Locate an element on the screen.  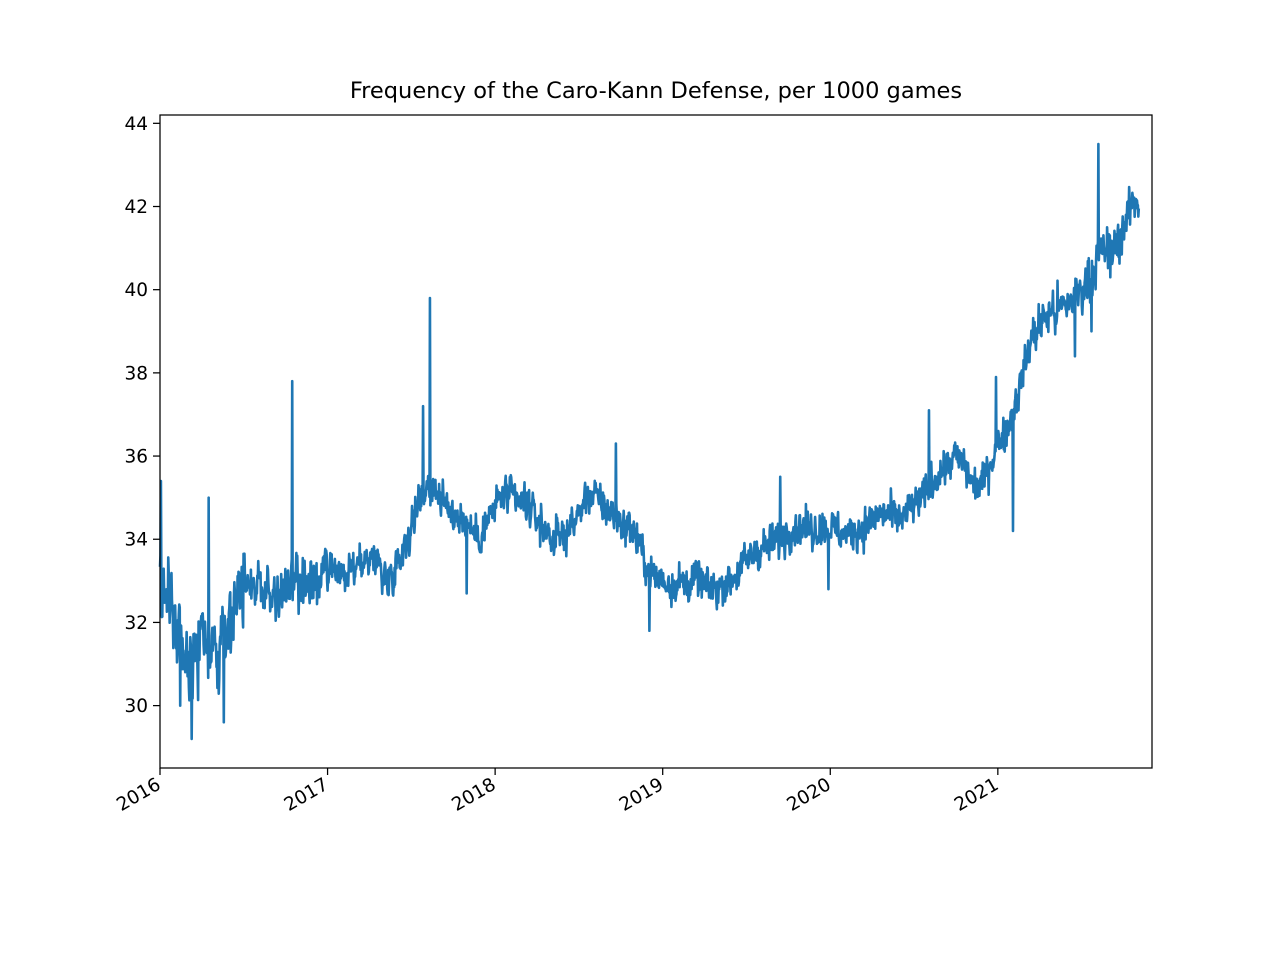
y-axis: 30 32 34 36 38 40 42 44 is located at coordinates (142, 415).